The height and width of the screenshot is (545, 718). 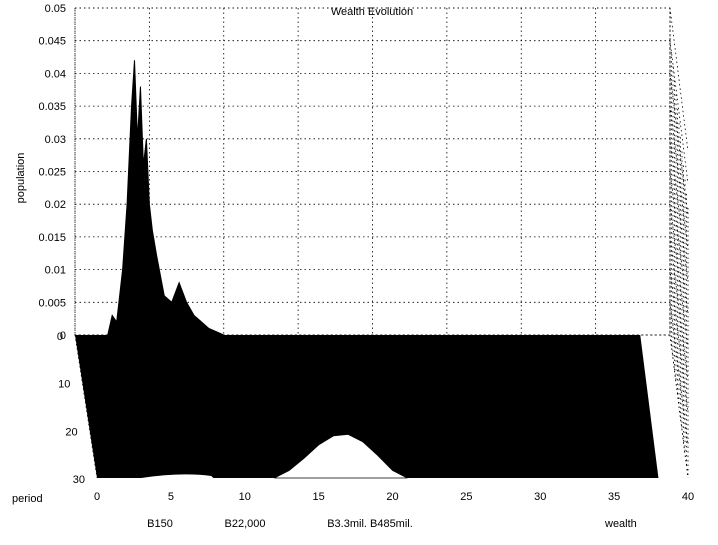 I want to click on x-tick-label: 10, so click(x=245, y=497).